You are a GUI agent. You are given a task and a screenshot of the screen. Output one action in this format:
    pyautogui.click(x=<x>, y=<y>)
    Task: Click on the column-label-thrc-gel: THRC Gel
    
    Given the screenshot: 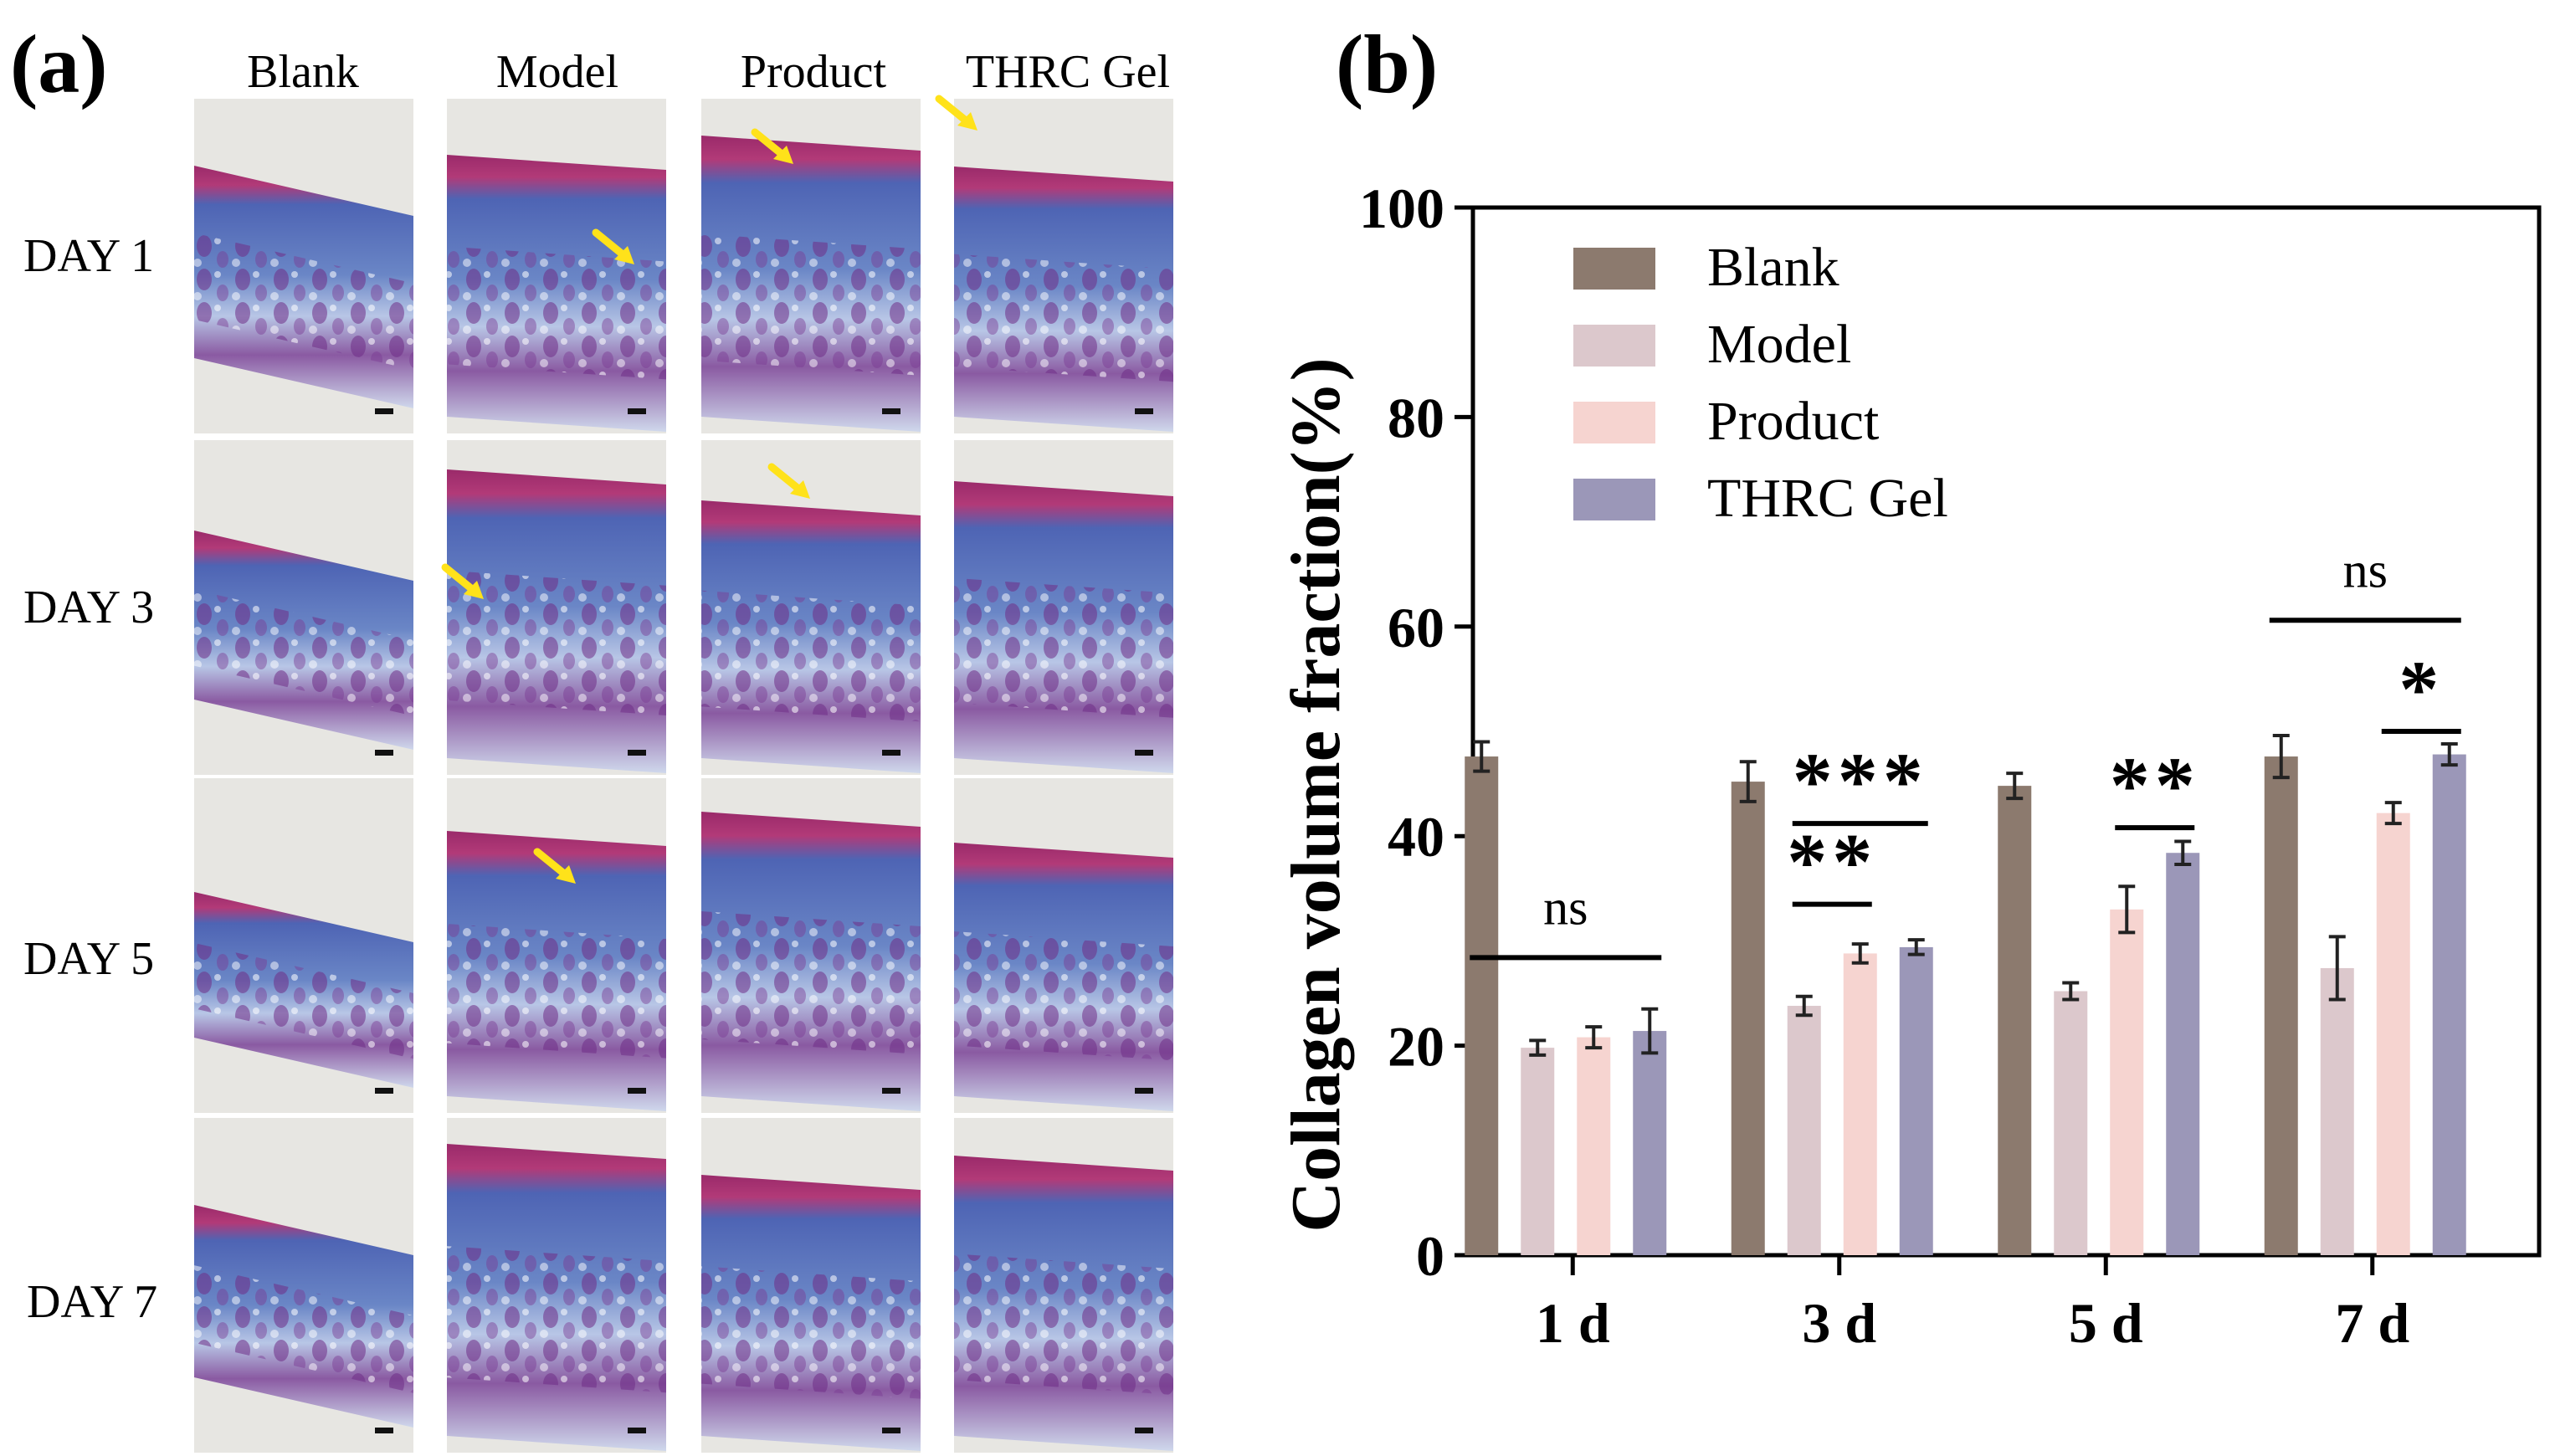 What is the action you would take?
    pyautogui.click(x=1068, y=72)
    